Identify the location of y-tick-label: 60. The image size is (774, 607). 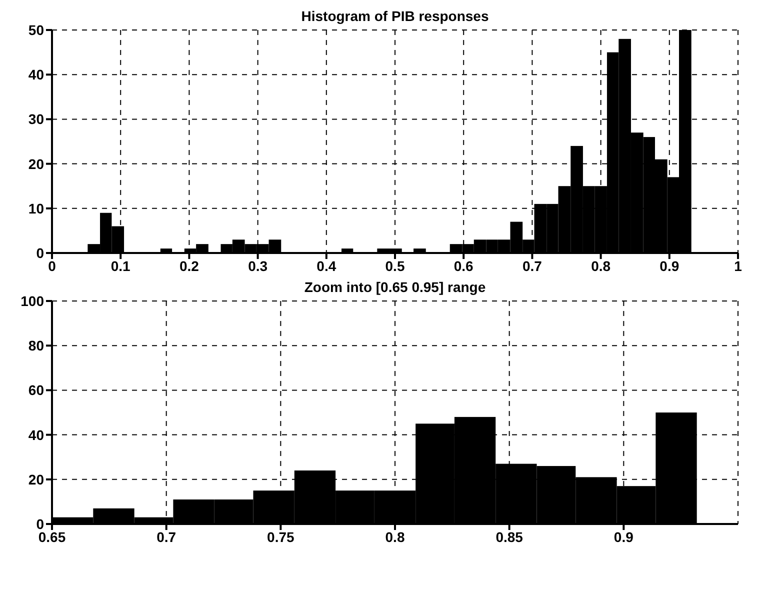
(36, 390).